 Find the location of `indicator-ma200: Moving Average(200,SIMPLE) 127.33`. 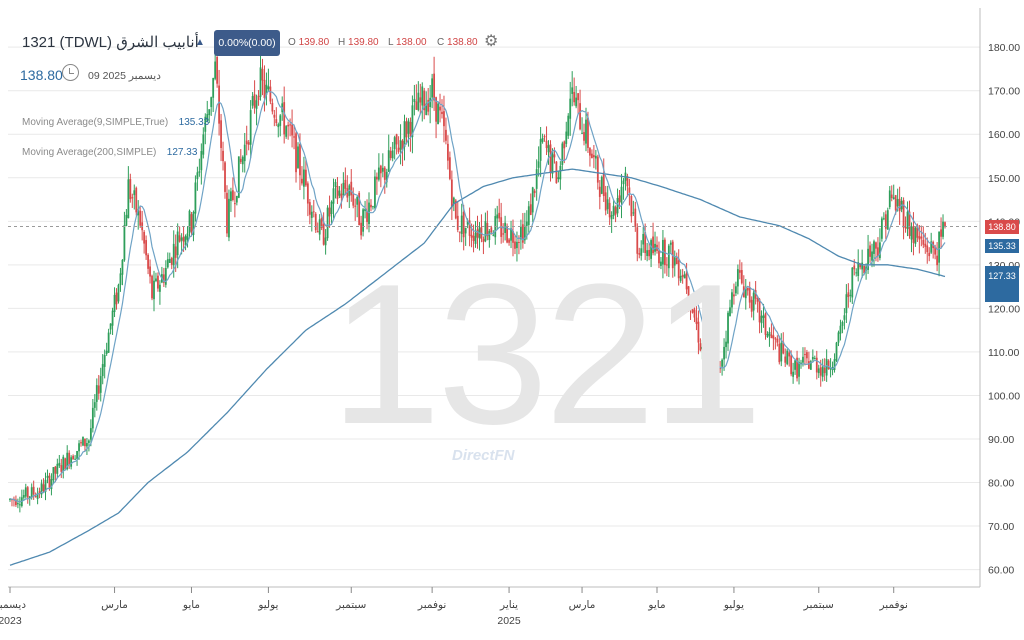

indicator-ma200: Moving Average(200,SIMPLE) 127.33 is located at coordinates (110, 152).